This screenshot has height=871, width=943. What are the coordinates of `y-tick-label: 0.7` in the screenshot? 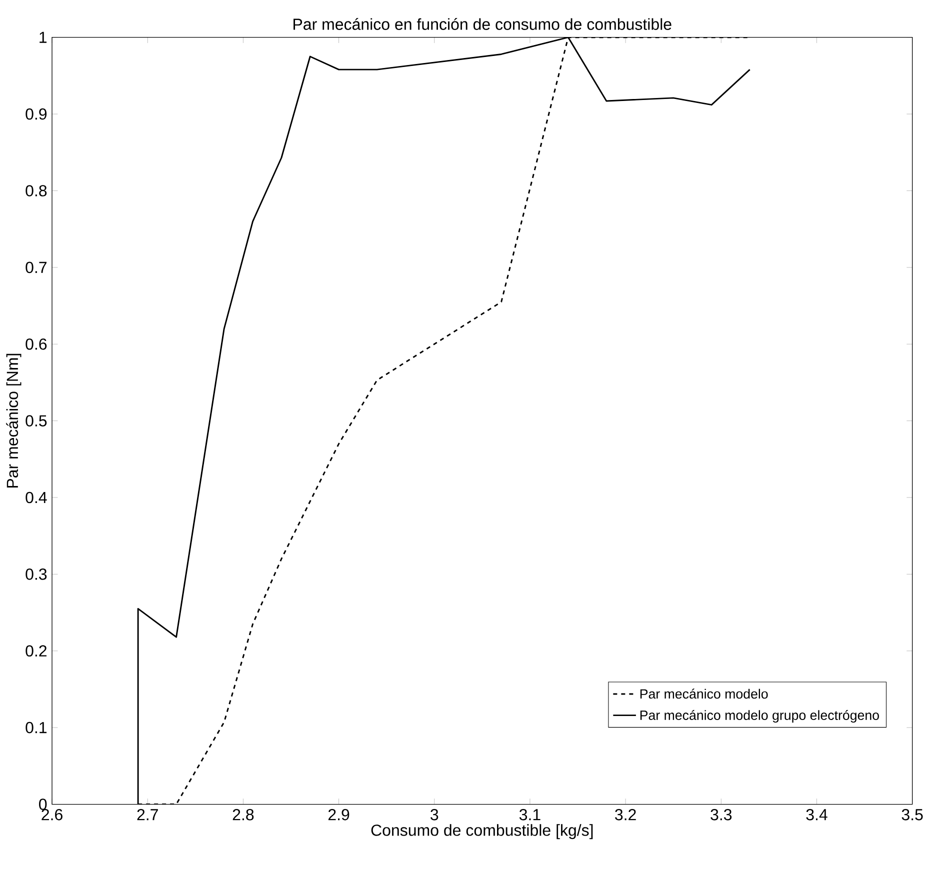 It's located at (36, 268).